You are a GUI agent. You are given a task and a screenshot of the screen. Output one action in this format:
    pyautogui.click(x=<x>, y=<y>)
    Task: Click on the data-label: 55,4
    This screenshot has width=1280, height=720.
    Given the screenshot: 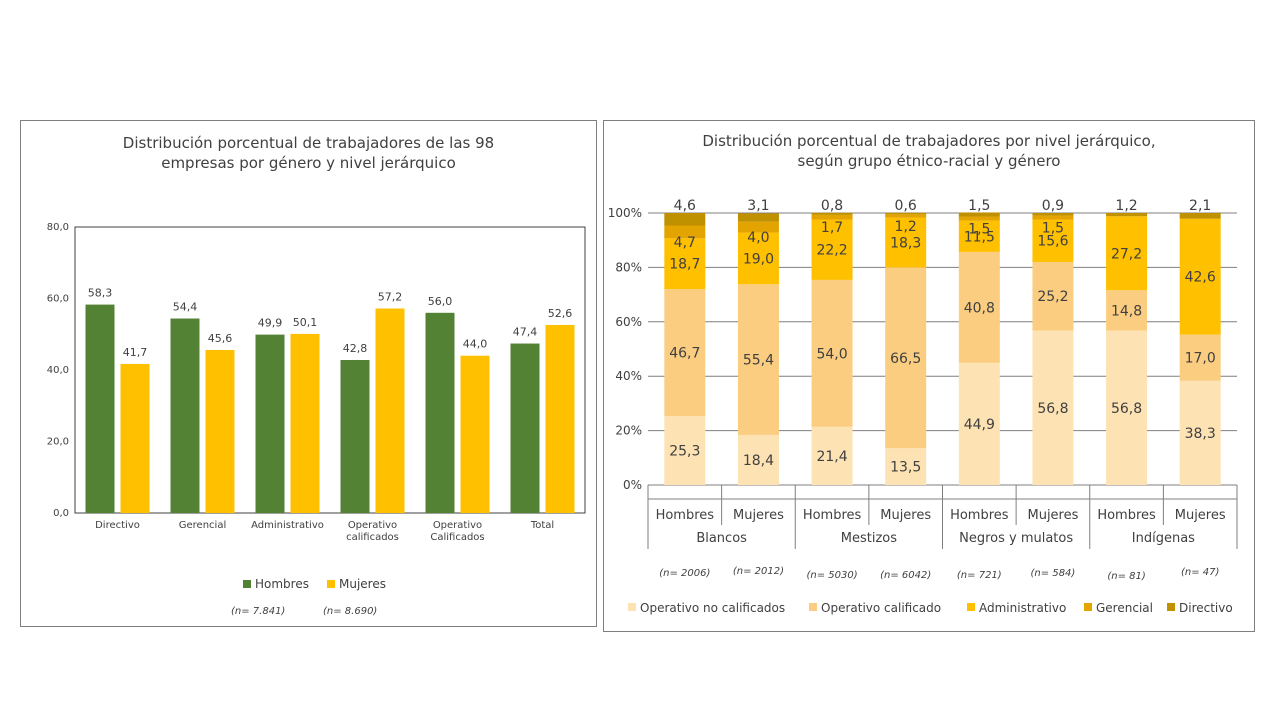 What is the action you would take?
    pyautogui.click(x=758, y=361)
    